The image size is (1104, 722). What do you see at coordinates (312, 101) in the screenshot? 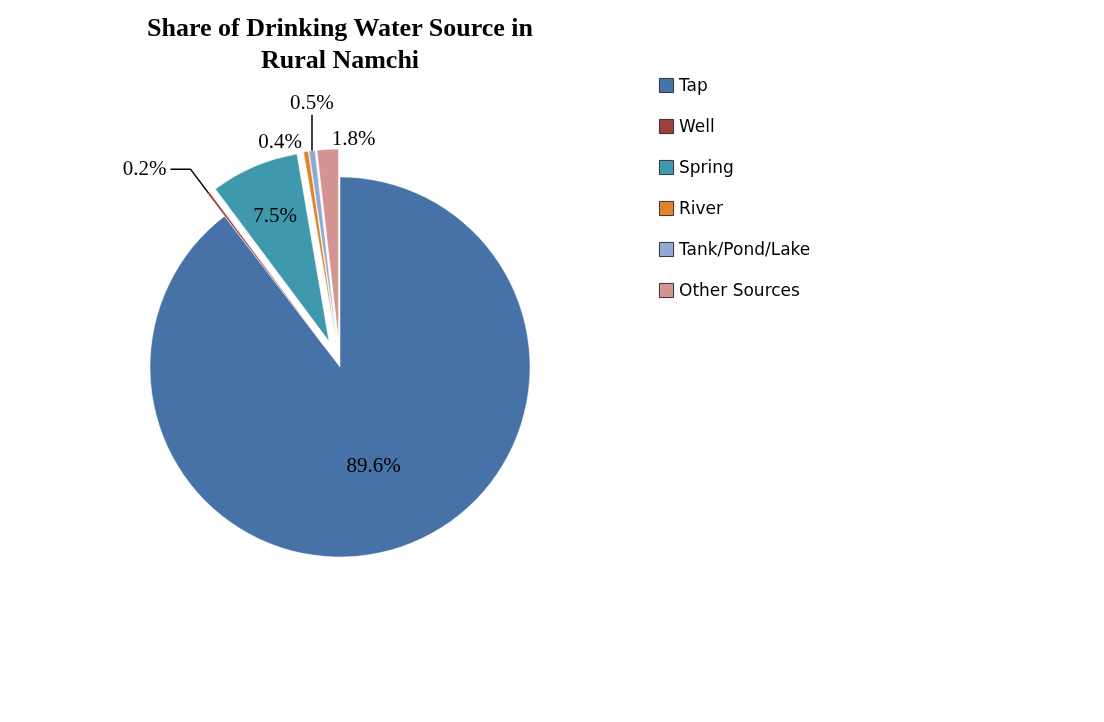
I see `data-label: 0.5%` at bounding box center [312, 101].